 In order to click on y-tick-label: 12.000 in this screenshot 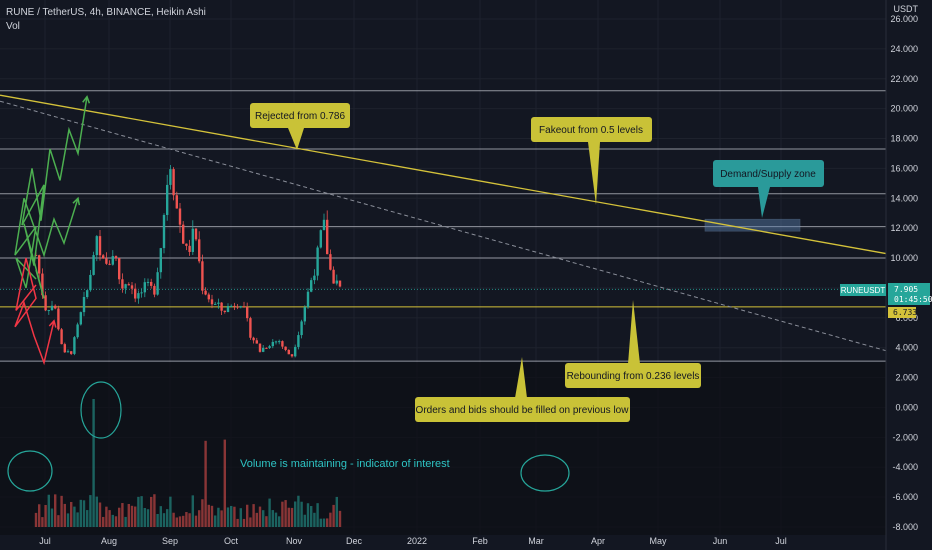, I will do `click(904, 228)`.